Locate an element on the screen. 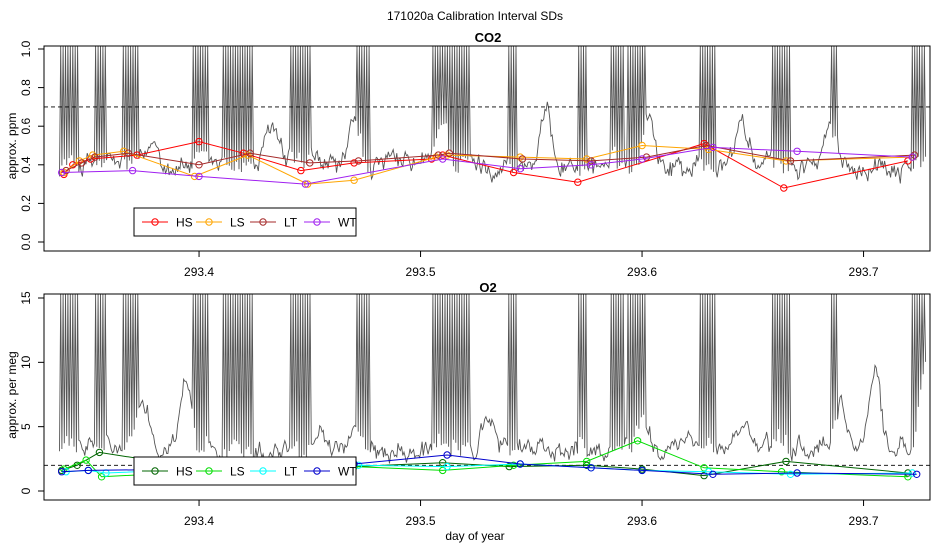  co2-series-line-hs is located at coordinates (486, 165).